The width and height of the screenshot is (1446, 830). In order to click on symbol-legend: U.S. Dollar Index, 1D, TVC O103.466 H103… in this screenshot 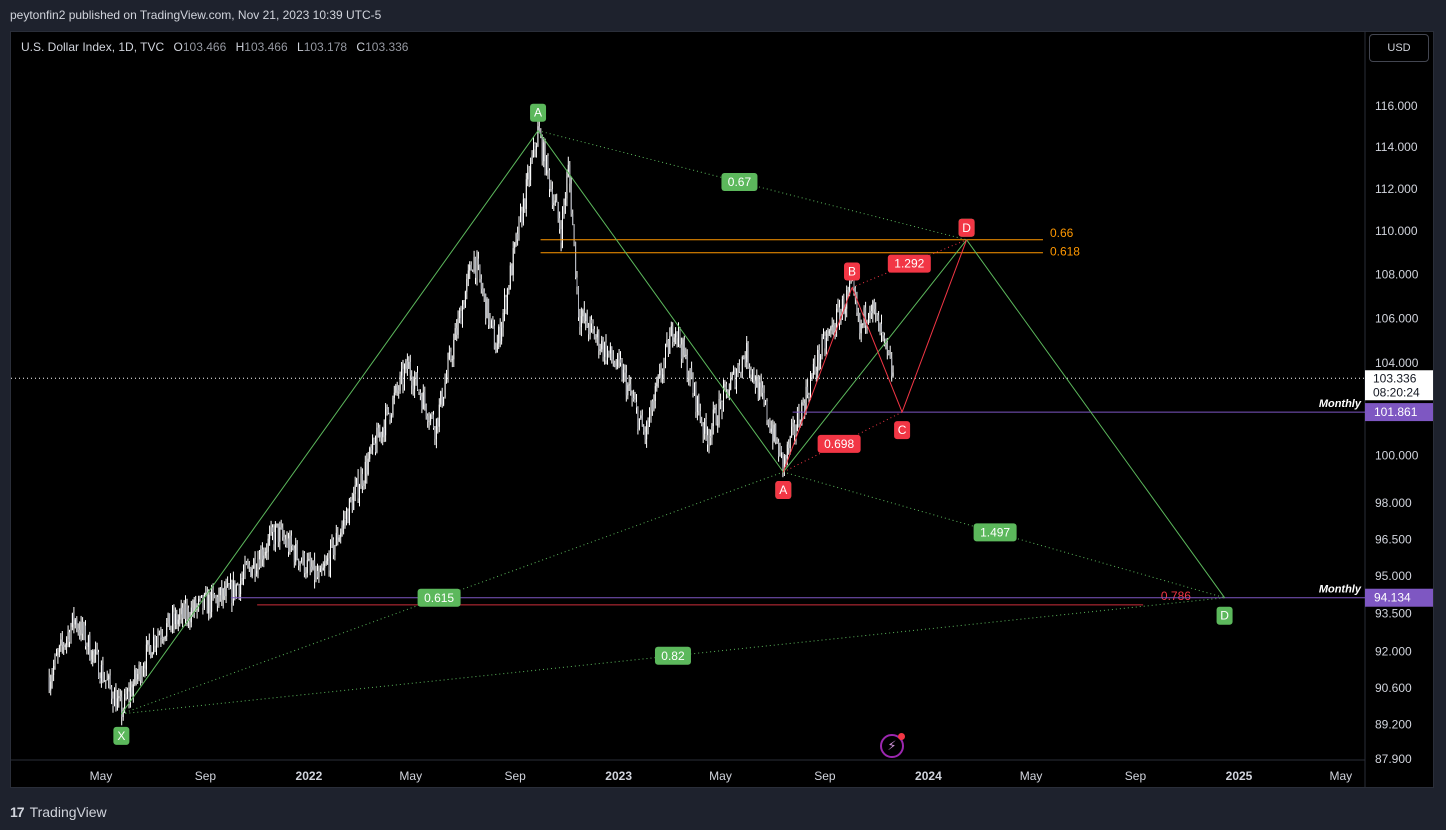, I will do `click(214, 47)`.